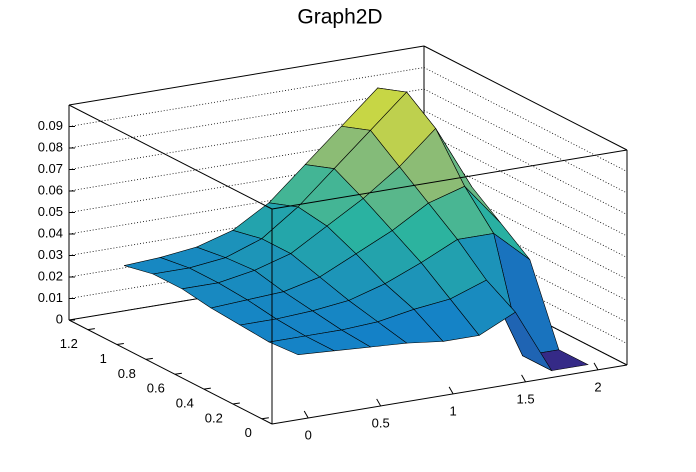 The image size is (696, 472). I want to click on x-tick-label: 1, so click(453, 410).